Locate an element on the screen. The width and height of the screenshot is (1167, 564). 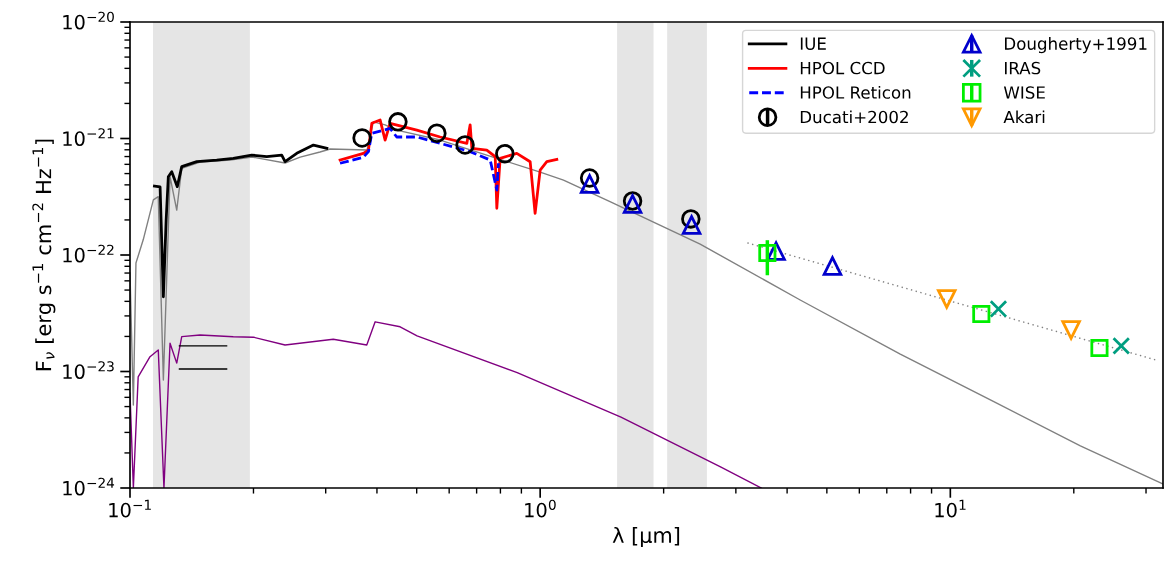
legend-label: IUE is located at coordinates (813, 43).